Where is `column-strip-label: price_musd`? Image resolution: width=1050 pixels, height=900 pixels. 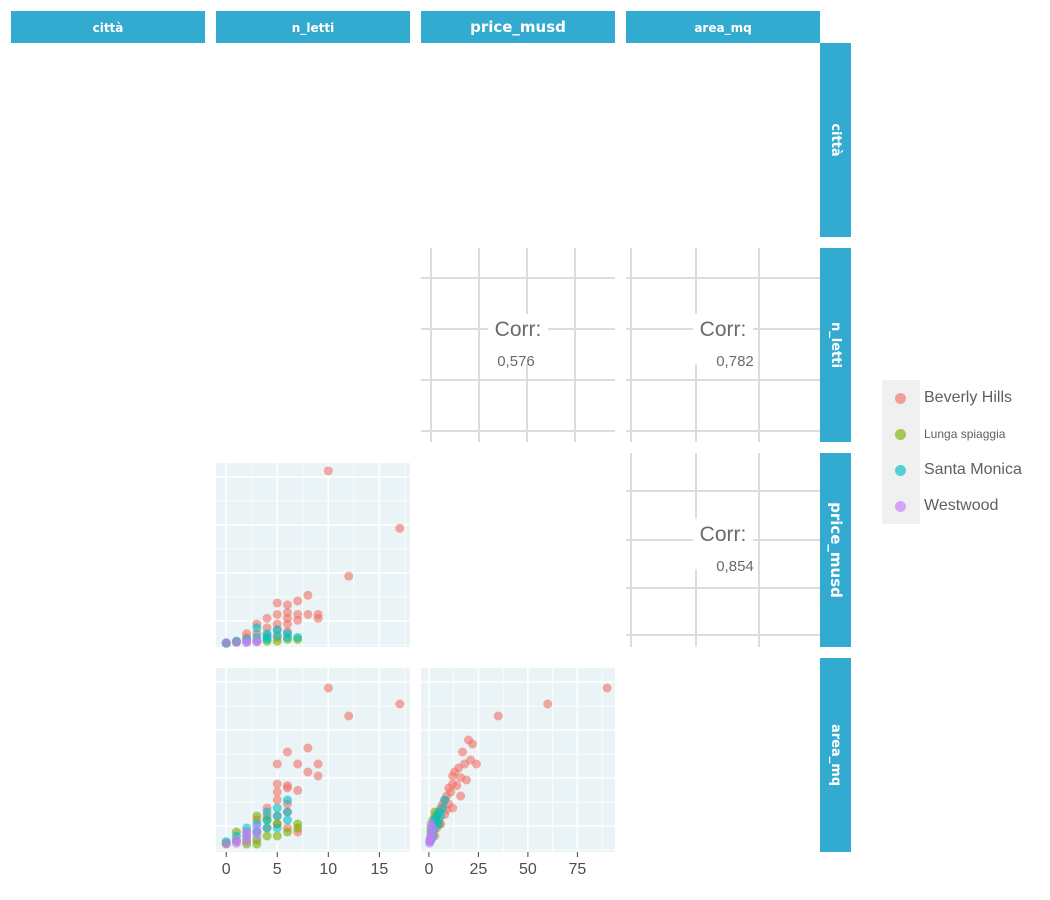
column-strip-label: price_musd is located at coordinates (518, 27).